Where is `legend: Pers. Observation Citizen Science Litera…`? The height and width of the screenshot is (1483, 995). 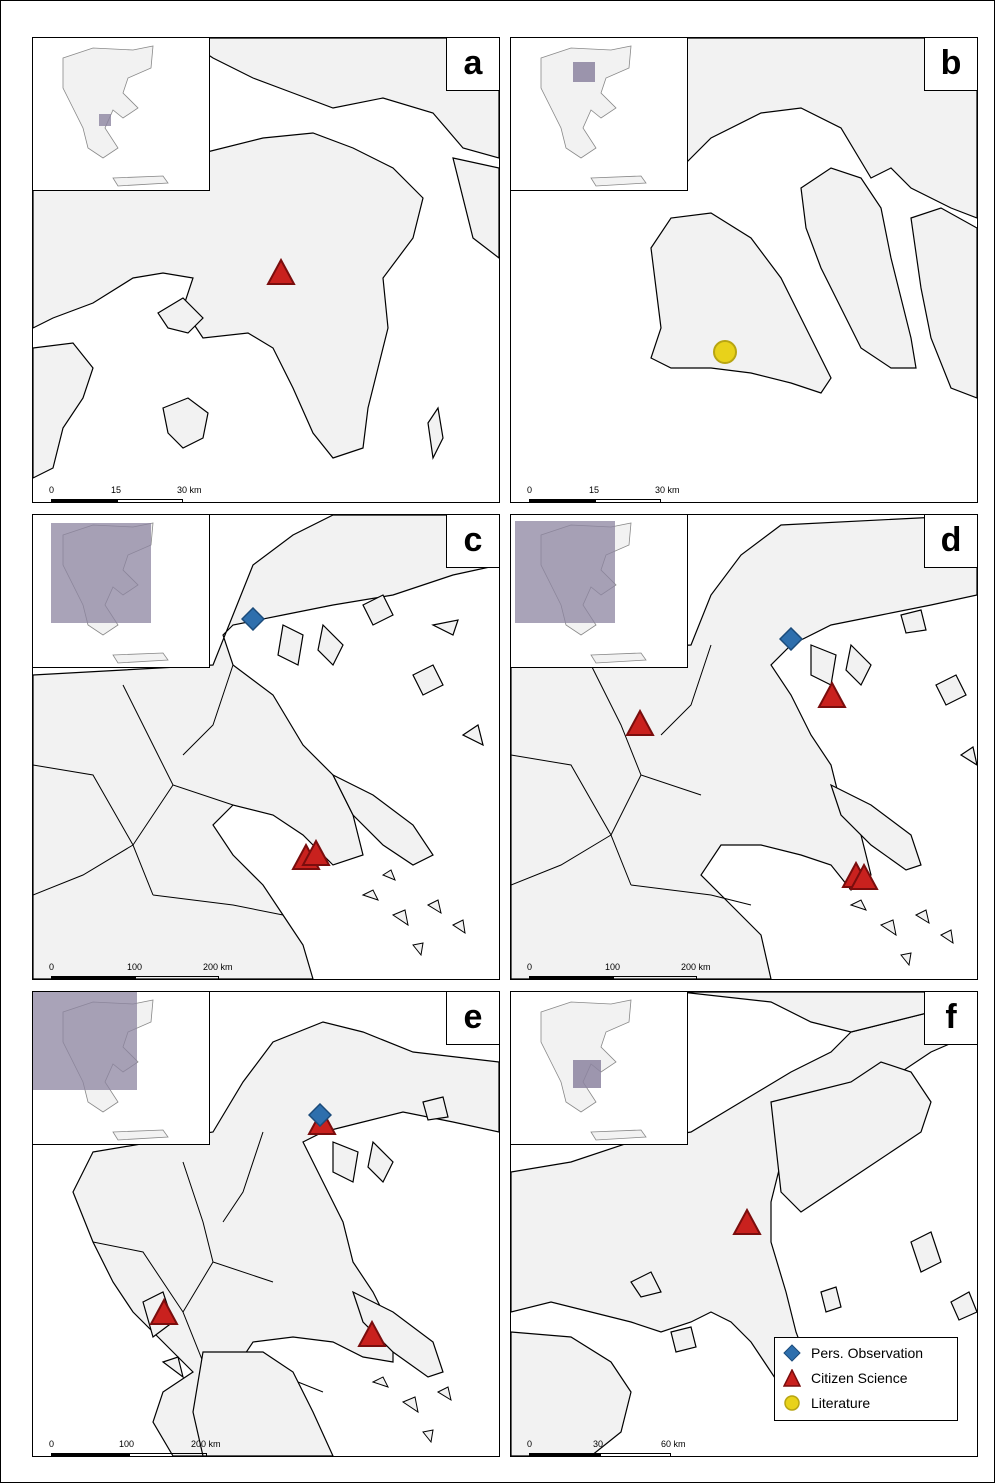
legend: Pers. Observation Citizen Science Litera… is located at coordinates (866, 1379).